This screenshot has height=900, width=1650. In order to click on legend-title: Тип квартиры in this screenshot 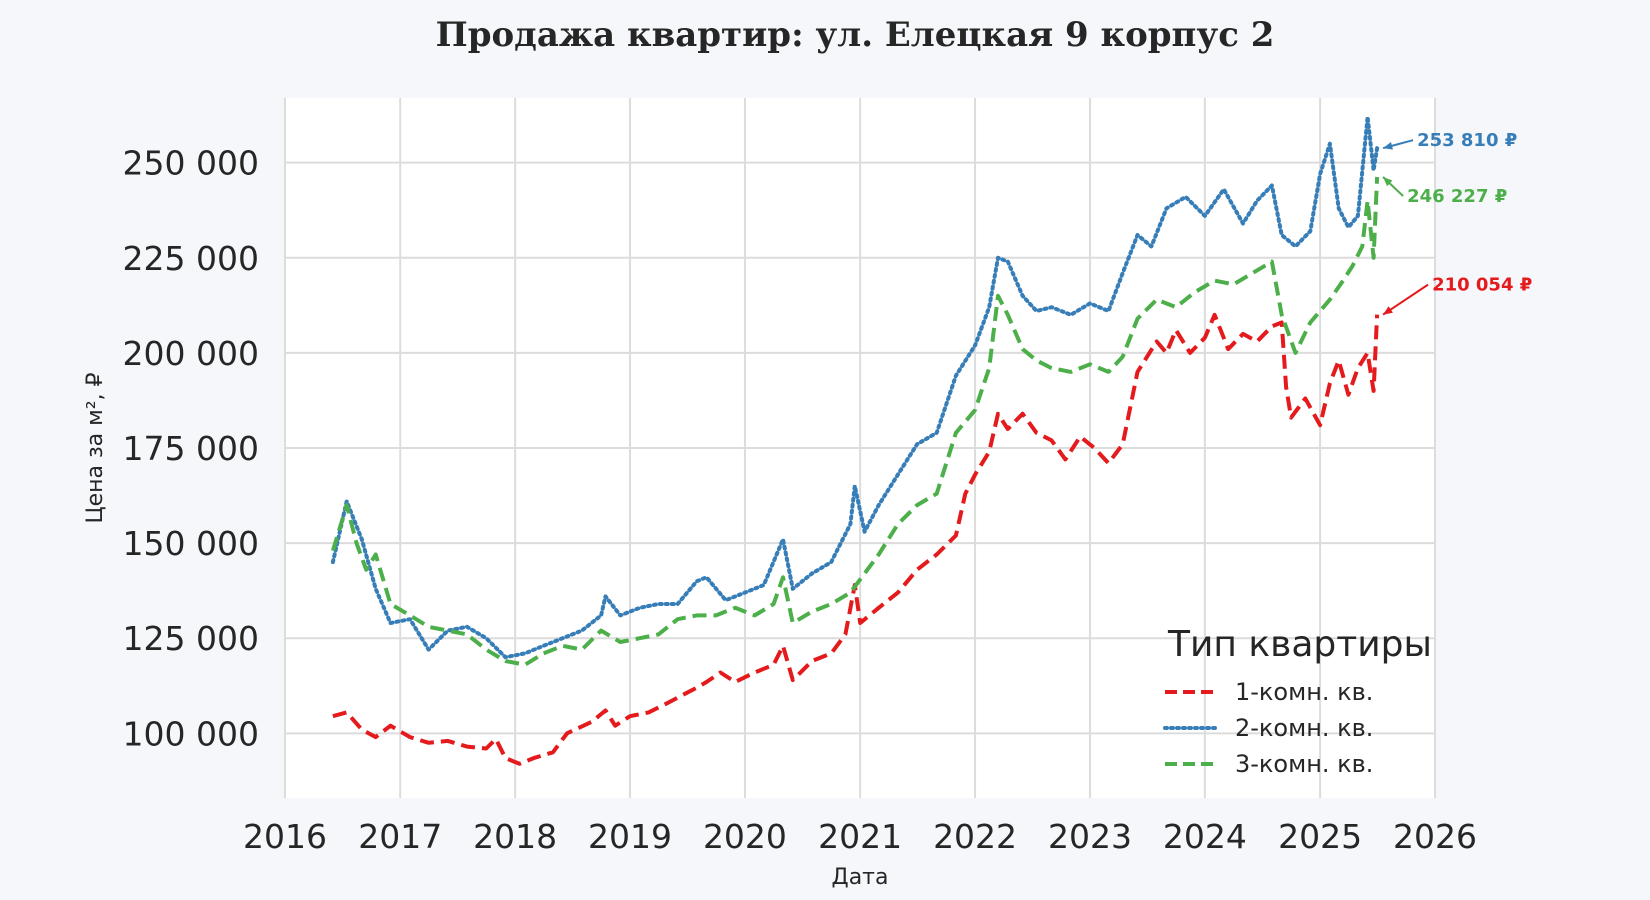, I will do `click(1299, 644)`.